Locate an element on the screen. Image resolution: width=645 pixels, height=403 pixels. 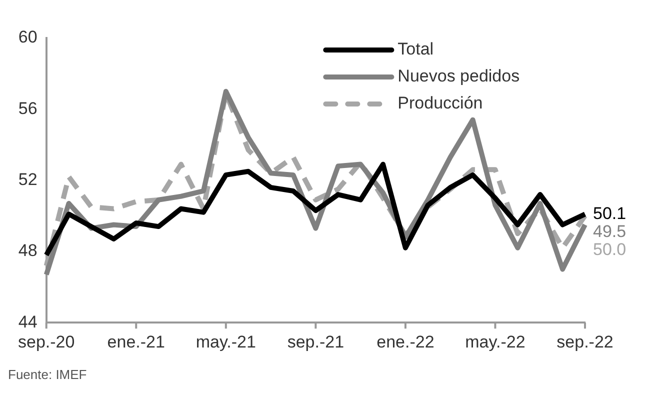
x-tick-label: sep.-20 is located at coordinates (46, 342).